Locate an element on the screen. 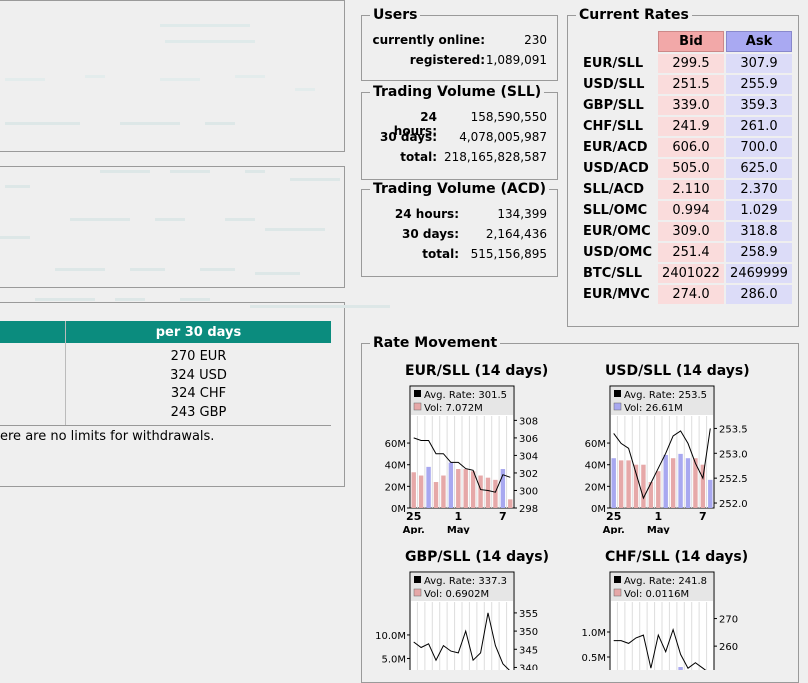  limit-eur: 270 EUR is located at coordinates (198, 357).